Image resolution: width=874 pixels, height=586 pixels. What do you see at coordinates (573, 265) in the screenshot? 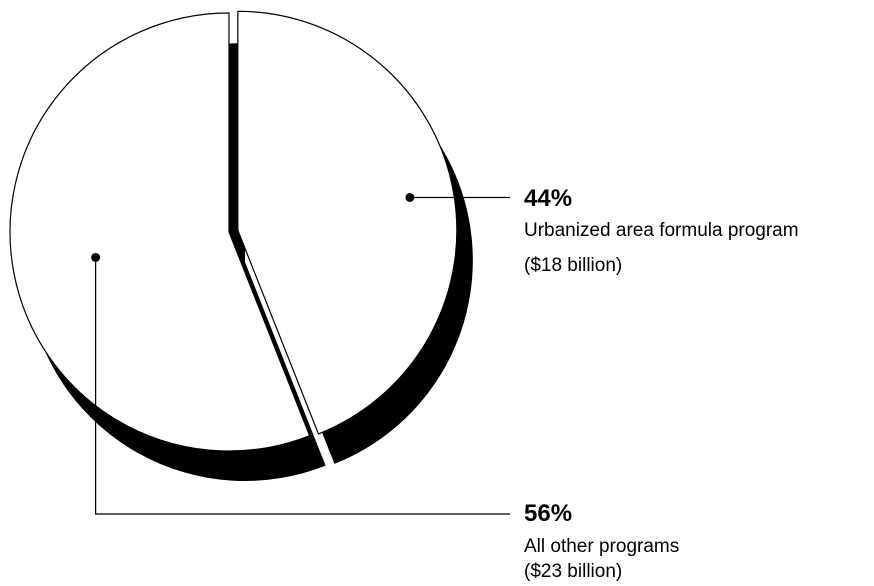
I see `slice-amount-urbanized: ($18 billion)` at bounding box center [573, 265].